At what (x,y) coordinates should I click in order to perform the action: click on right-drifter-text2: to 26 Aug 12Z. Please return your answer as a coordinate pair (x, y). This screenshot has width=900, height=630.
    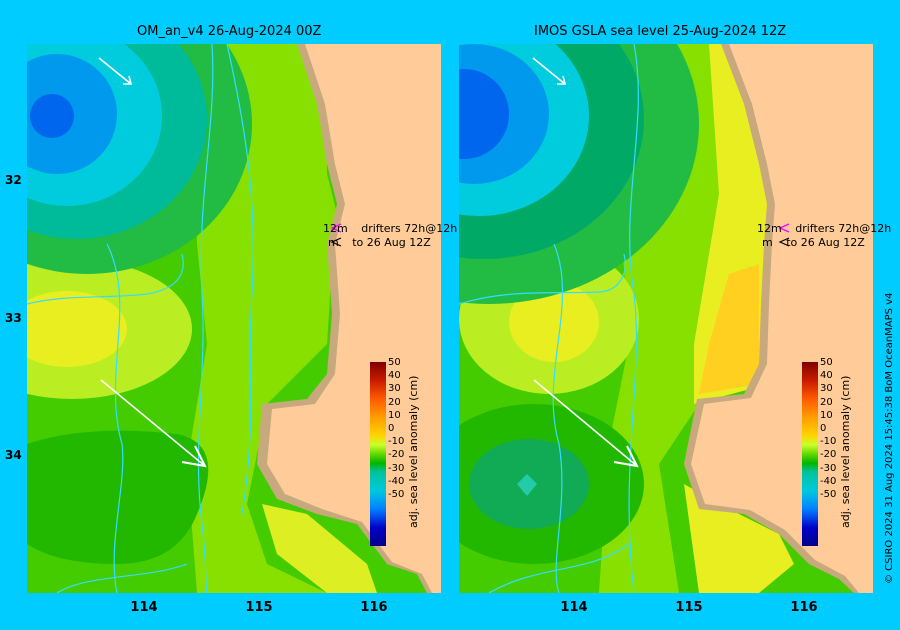
    Looking at the image, I should click on (825, 242).